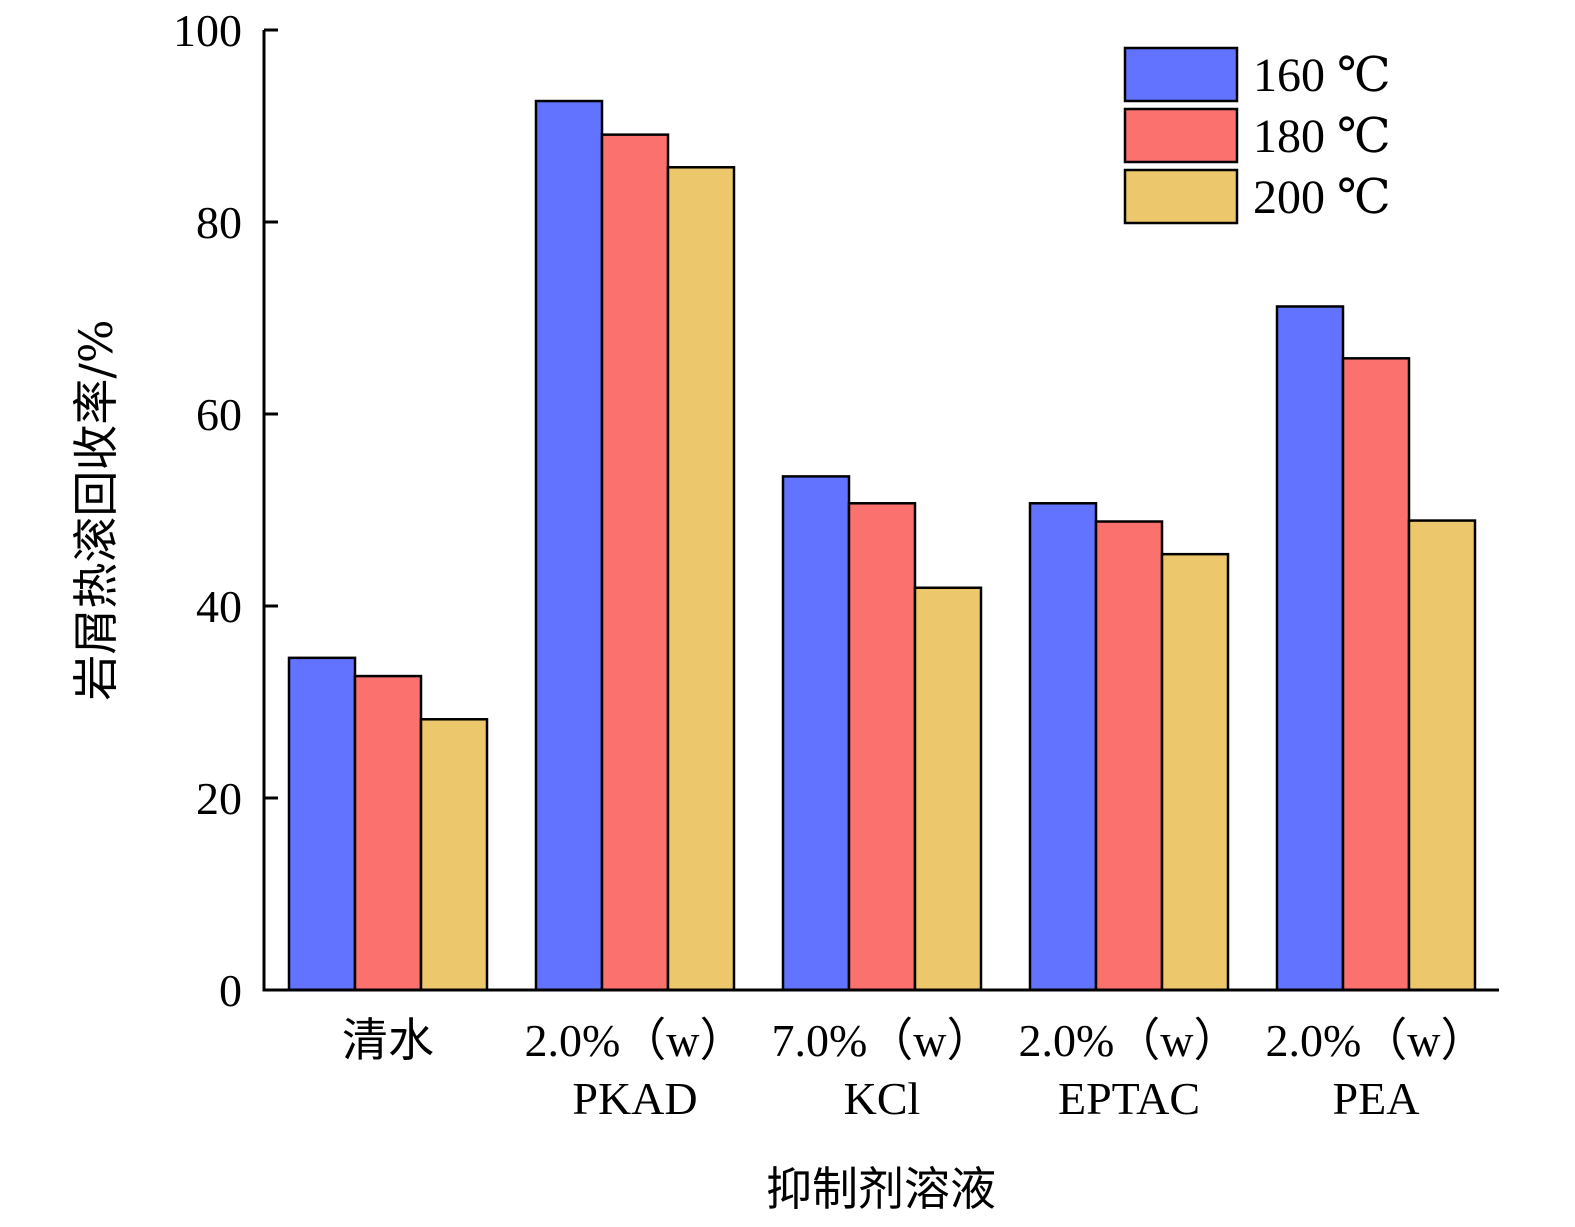 Image resolution: width=1575 pixels, height=1227 pixels. What do you see at coordinates (634, 1040) in the screenshot?
I see `x-category-label-2-line-1: 2.0%（w）` at bounding box center [634, 1040].